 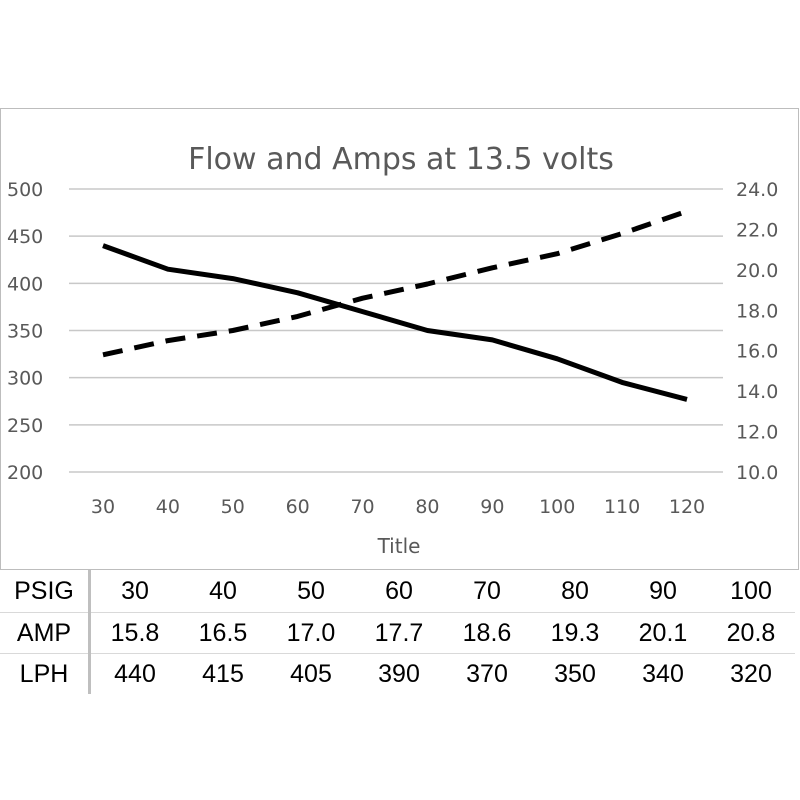 What do you see at coordinates (134, 673) in the screenshot?
I see `table-cell: 440` at bounding box center [134, 673].